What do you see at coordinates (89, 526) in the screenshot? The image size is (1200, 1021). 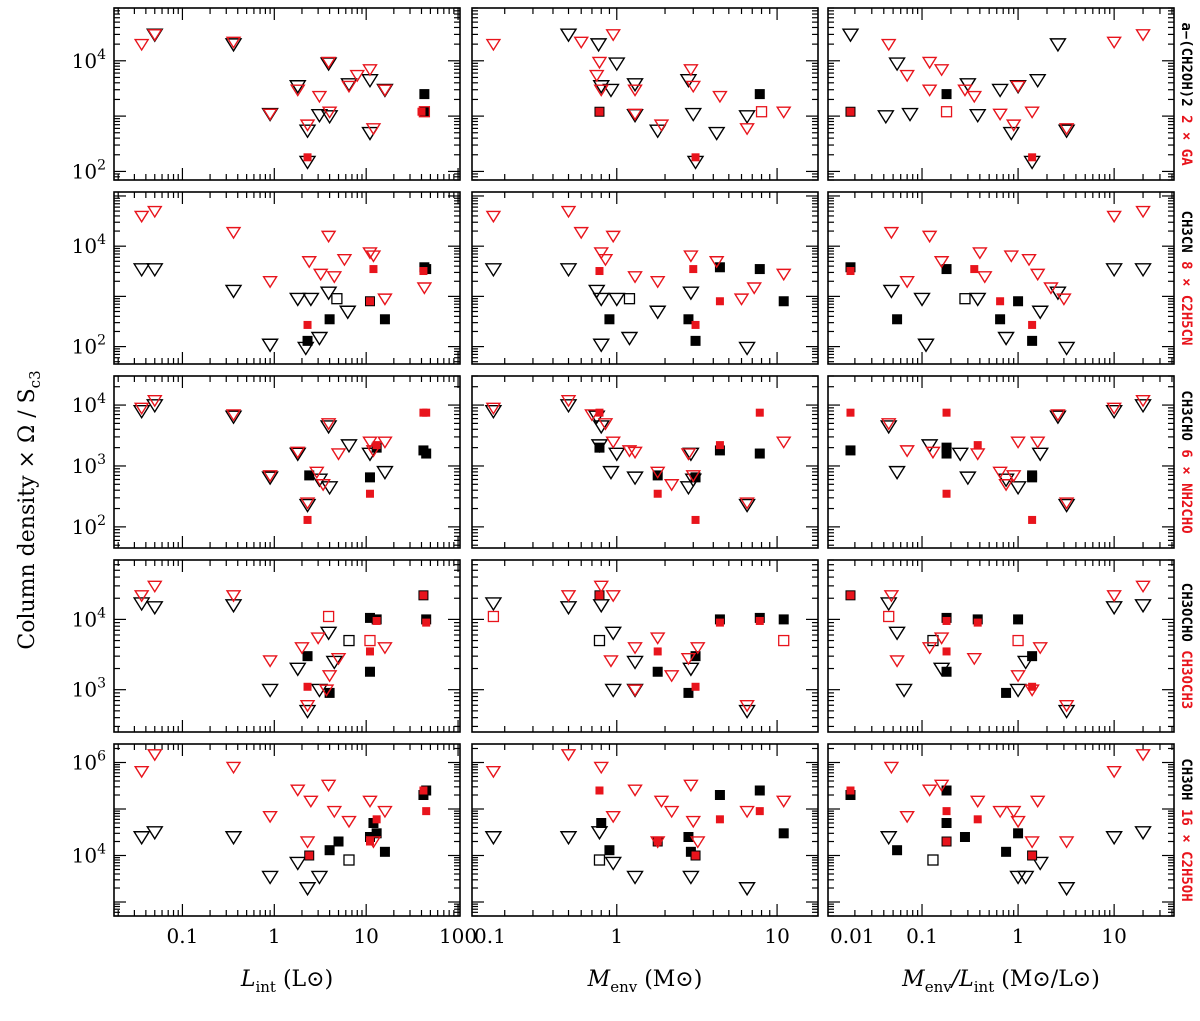 I see `y-tick-label: 10²` at bounding box center [89, 526].